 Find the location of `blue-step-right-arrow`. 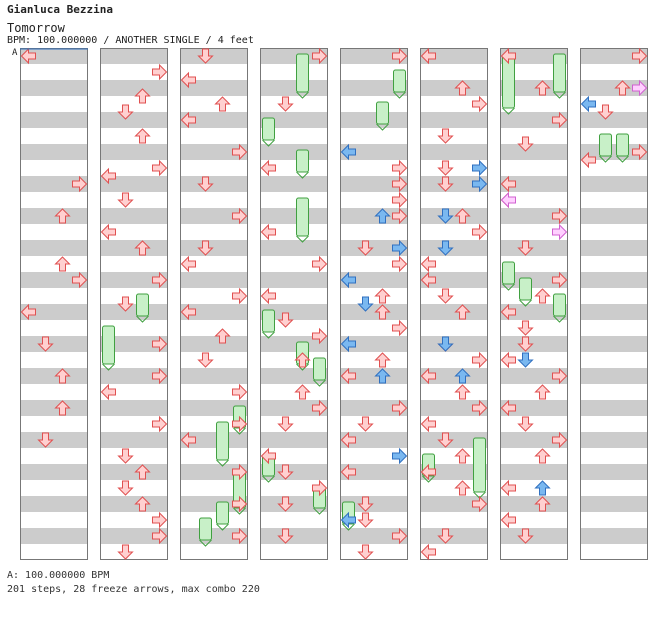

blue-step-right-arrow is located at coordinates (400, 248).